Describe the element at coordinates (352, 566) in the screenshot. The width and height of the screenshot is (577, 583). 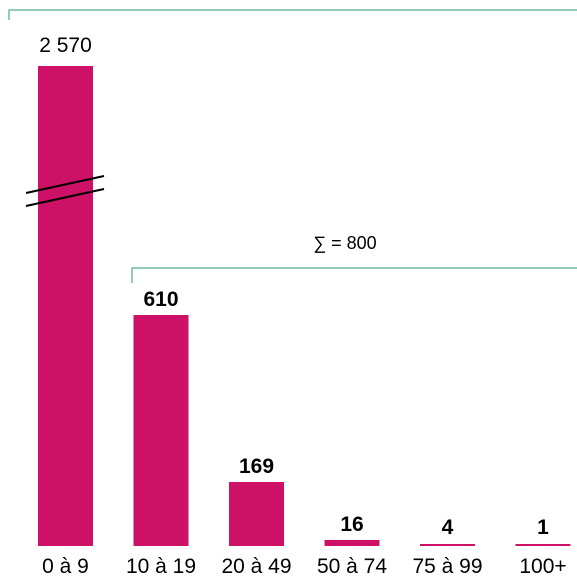
I see `category-label-3: 50 à 74` at that location.